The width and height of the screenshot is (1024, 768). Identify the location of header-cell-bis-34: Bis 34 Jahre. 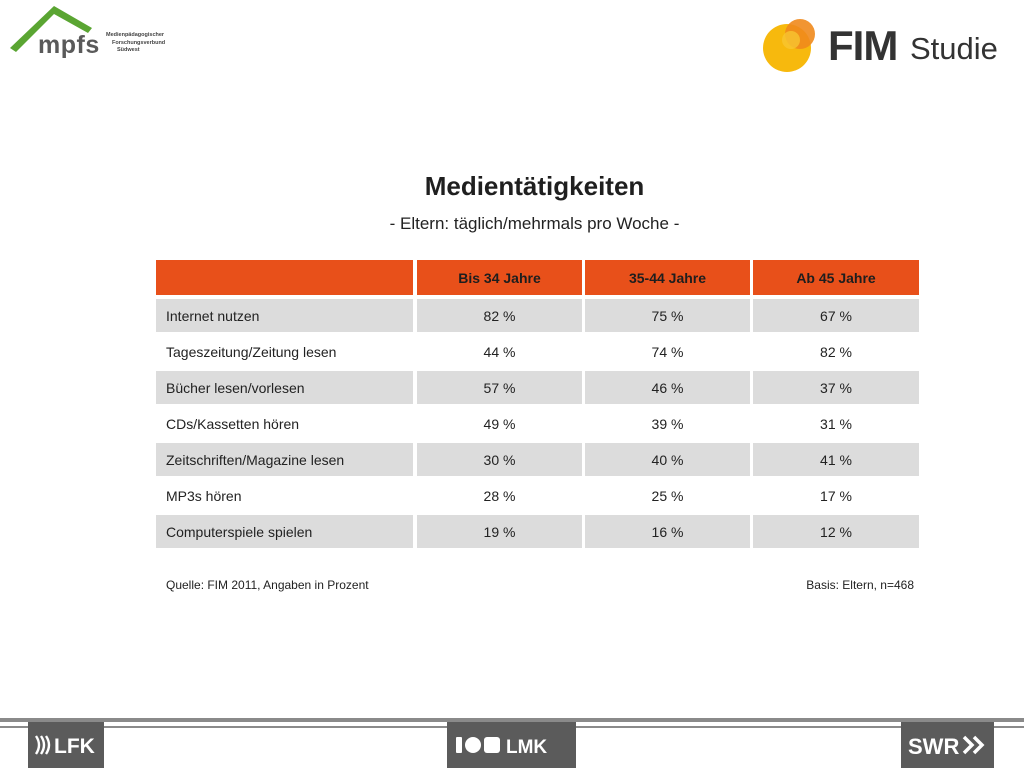
(499, 277).